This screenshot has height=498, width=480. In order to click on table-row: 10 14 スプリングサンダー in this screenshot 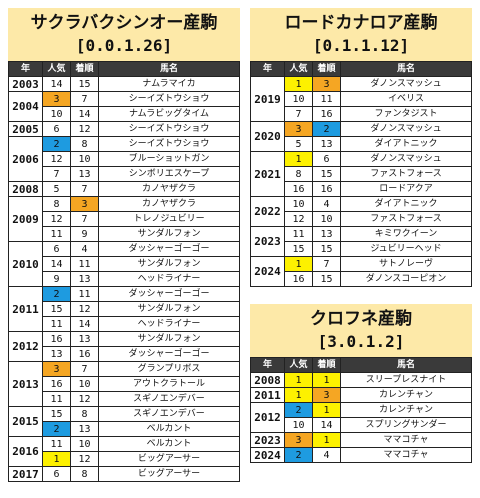, I will do `click(361, 425)`.